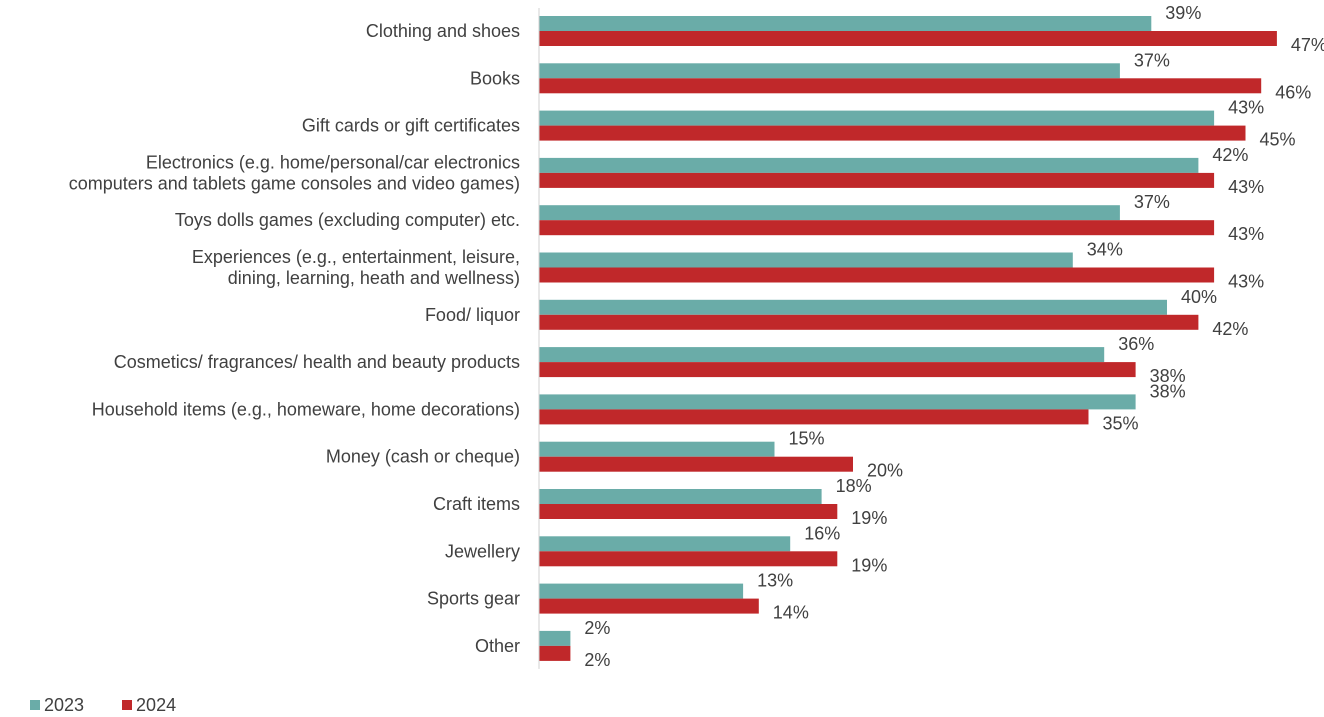  I want to click on category-label-line: Sports gear, so click(473, 599).